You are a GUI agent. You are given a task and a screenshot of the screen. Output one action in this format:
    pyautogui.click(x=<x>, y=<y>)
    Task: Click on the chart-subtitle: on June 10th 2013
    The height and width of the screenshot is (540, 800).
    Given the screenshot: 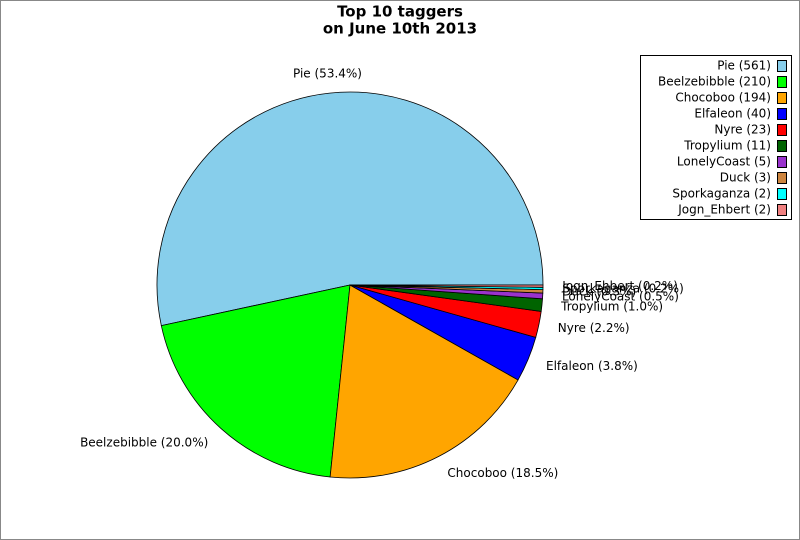 What is the action you would take?
    pyautogui.click(x=400, y=29)
    